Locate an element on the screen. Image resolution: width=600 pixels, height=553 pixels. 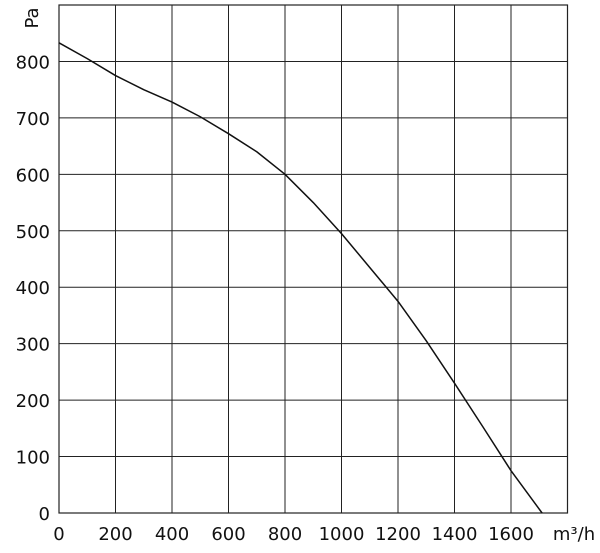
x-tick-label: 1400 is located at coordinates (455, 534).